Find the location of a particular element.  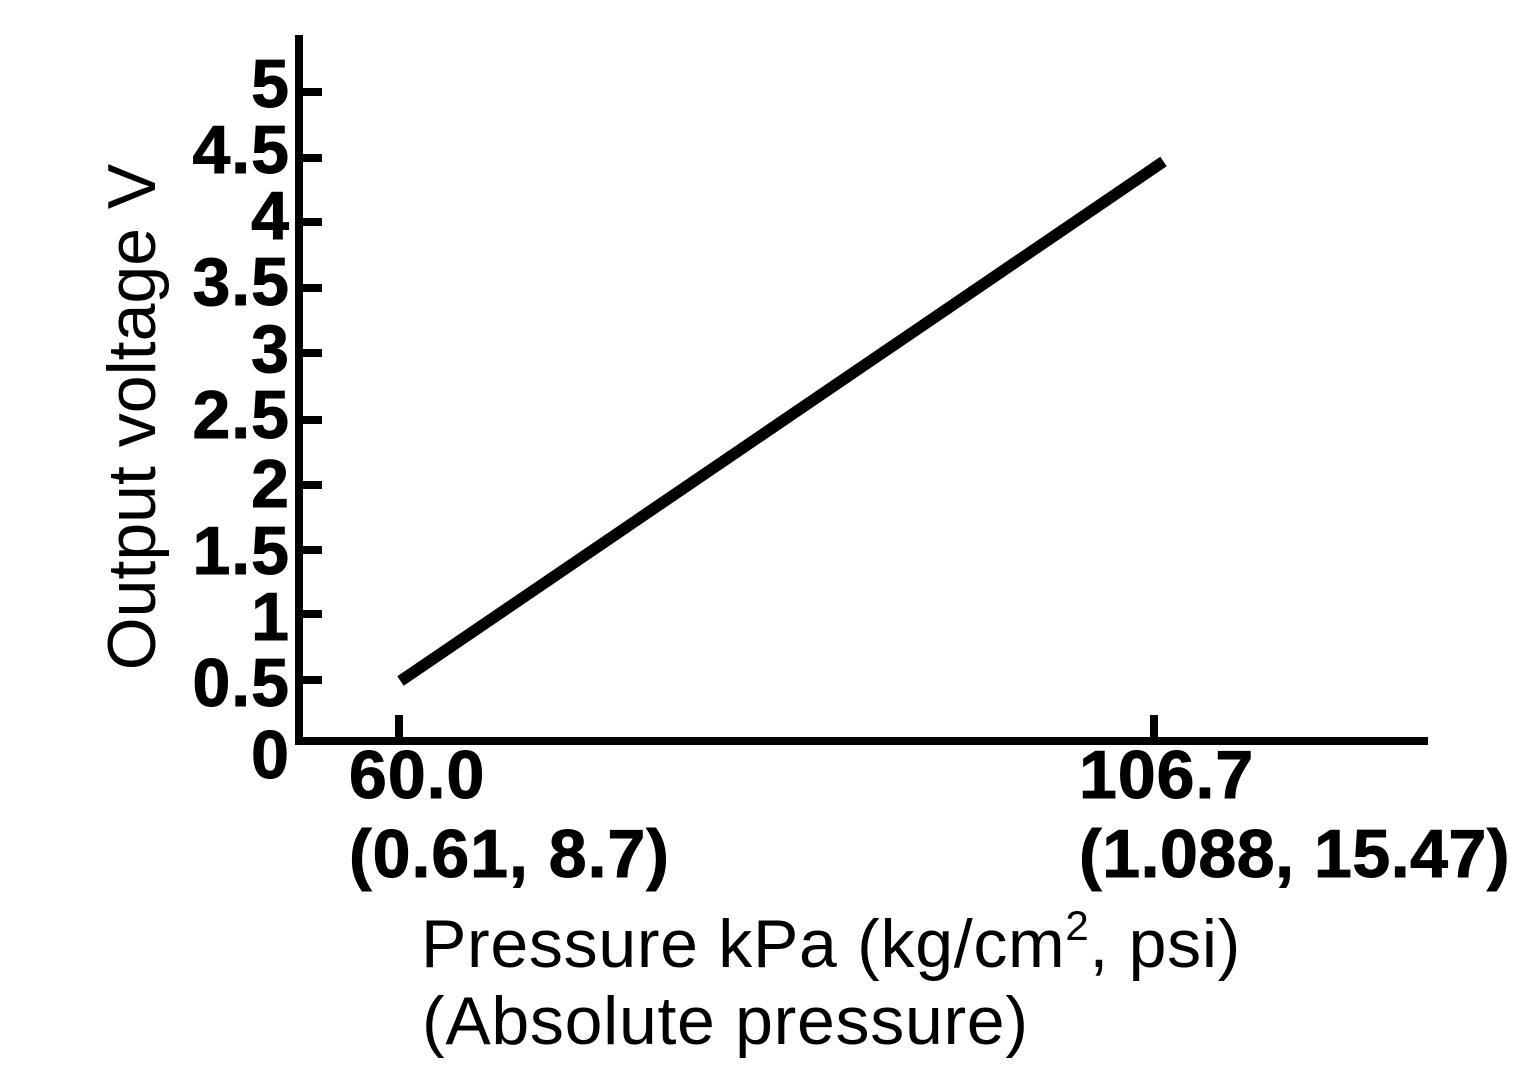

svg-text: Output voltage V is located at coordinates (132, 416).